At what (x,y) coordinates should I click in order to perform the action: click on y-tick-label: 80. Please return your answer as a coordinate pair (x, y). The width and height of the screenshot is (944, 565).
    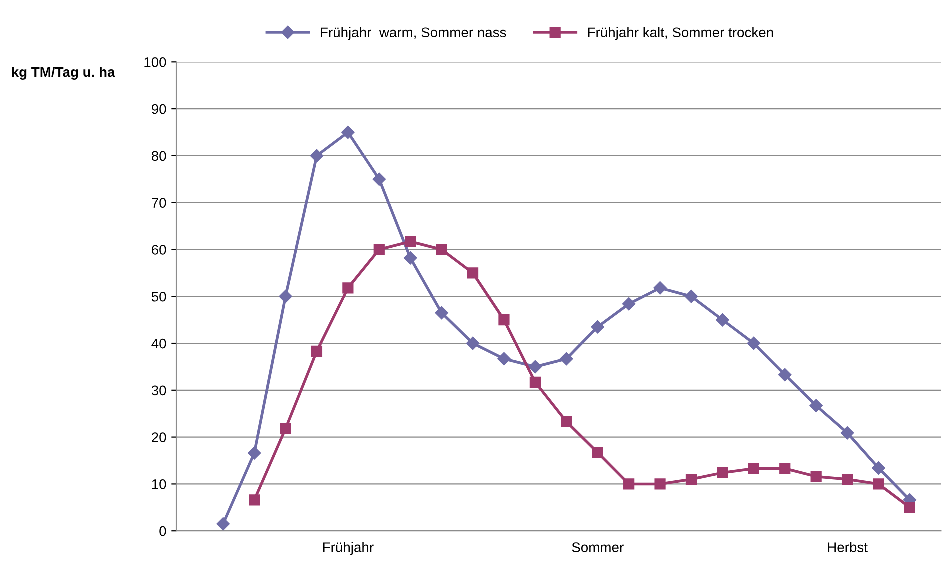
    Looking at the image, I should click on (159, 156).